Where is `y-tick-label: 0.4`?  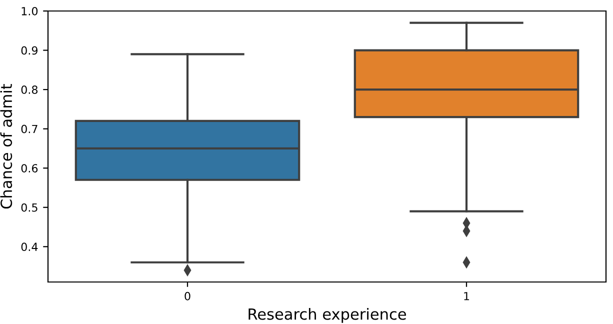 y-tick-label: 0.4 is located at coordinates (29, 247).